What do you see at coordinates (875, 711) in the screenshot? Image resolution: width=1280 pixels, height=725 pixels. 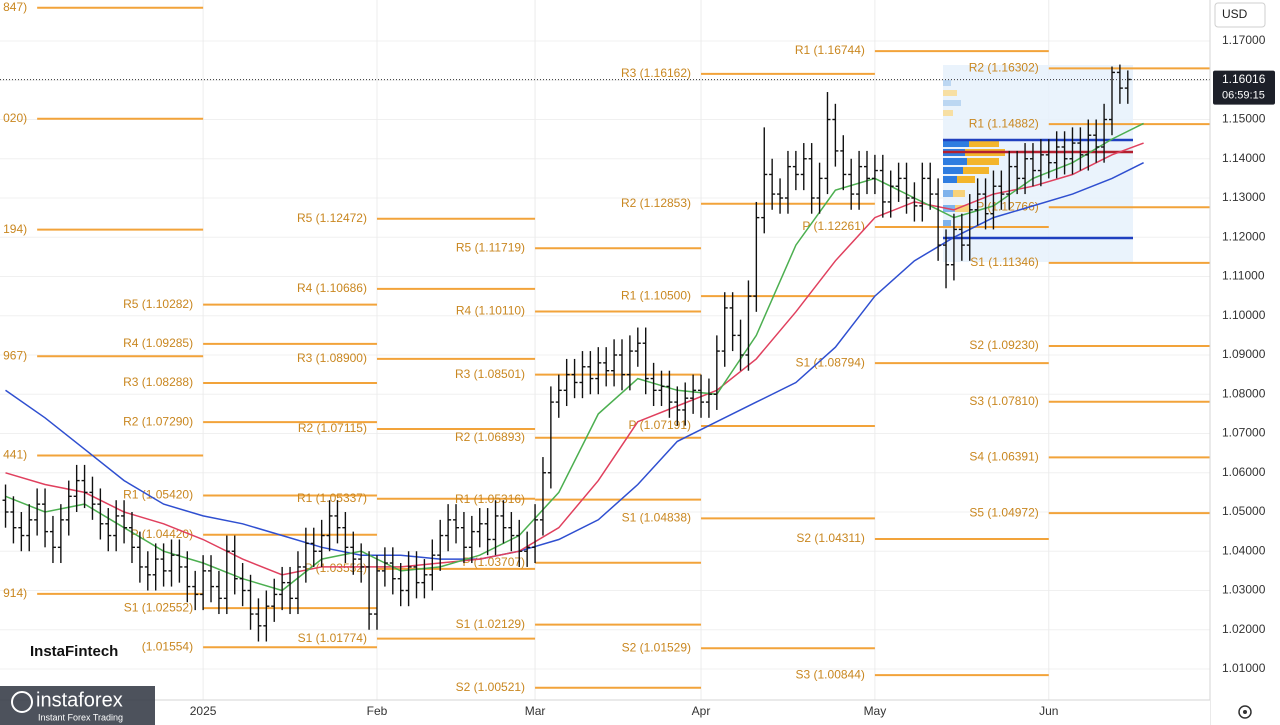 I see `x-tick-label: May` at bounding box center [875, 711].